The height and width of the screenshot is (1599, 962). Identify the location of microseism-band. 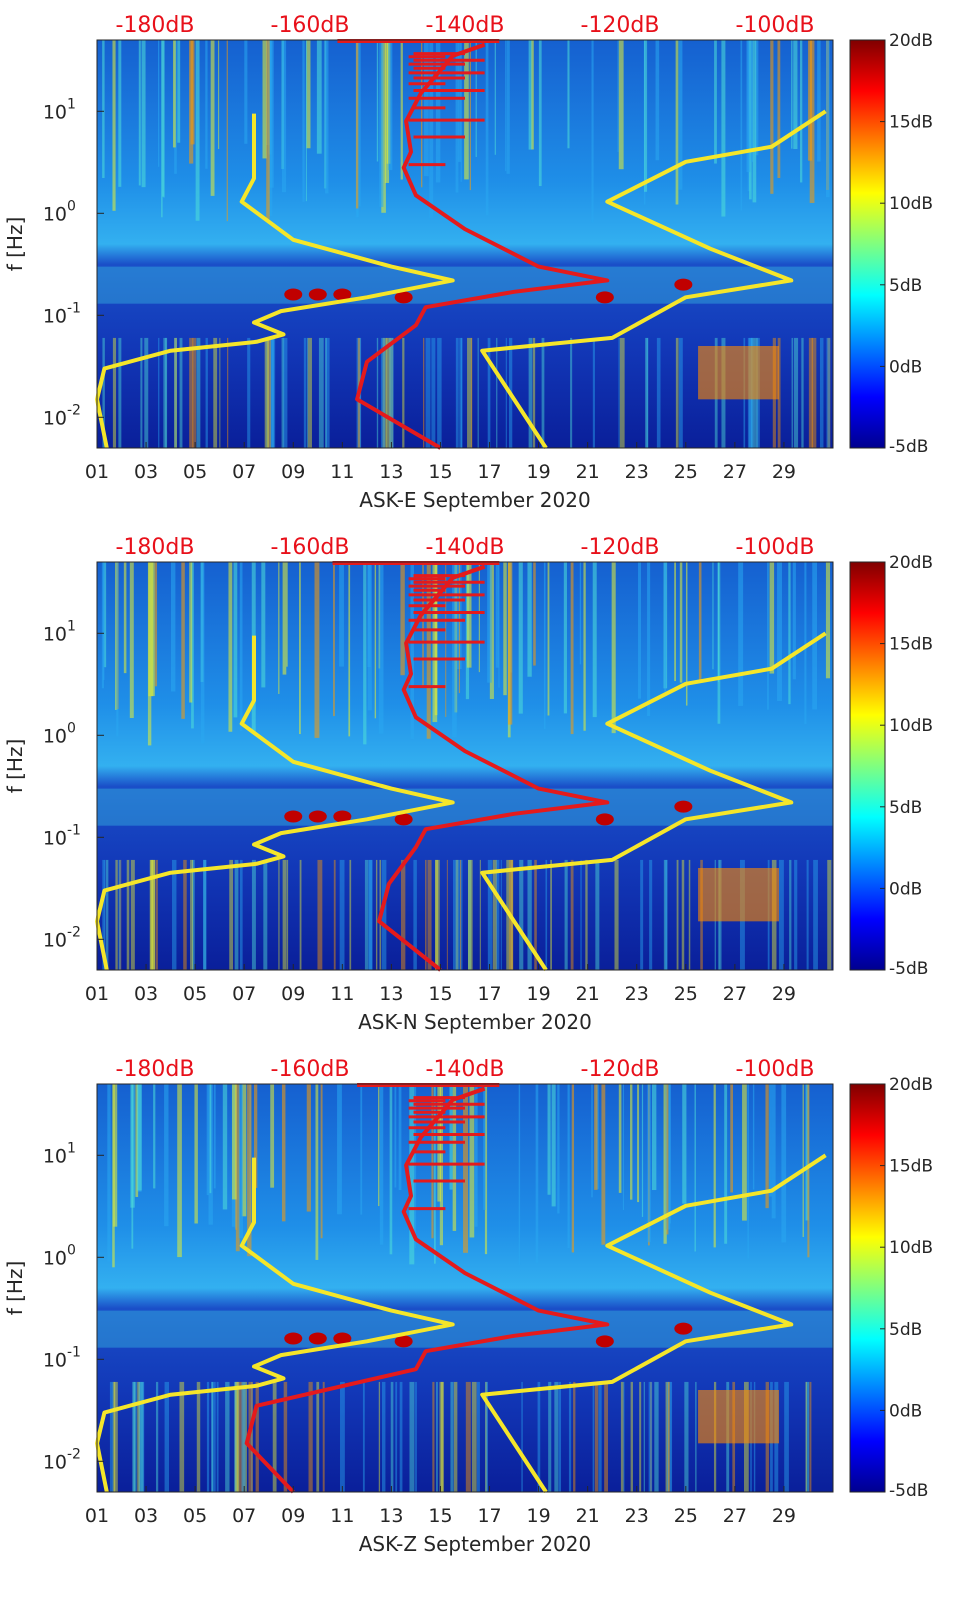
(465, 1329).